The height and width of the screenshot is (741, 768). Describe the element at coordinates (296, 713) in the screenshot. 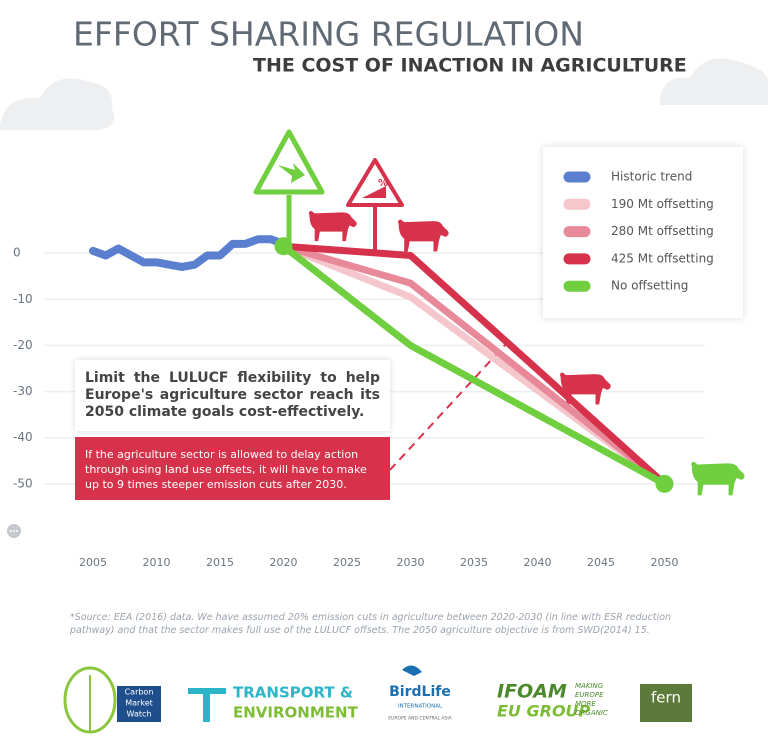

I see `logo-text: ENVIRONMENT` at that location.